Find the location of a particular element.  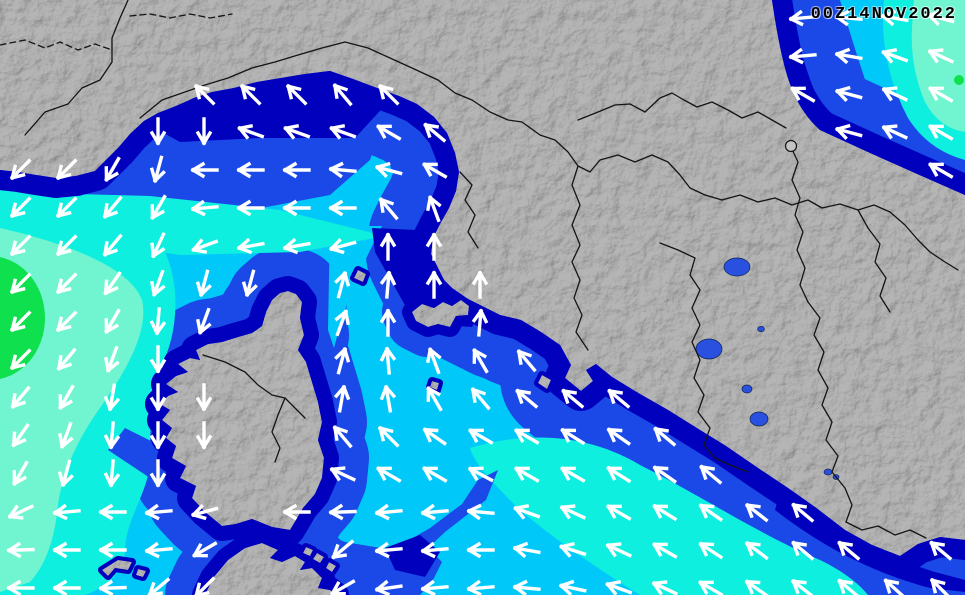

timestamp-label: 00Z14NOV2022 is located at coordinates (883, 14).